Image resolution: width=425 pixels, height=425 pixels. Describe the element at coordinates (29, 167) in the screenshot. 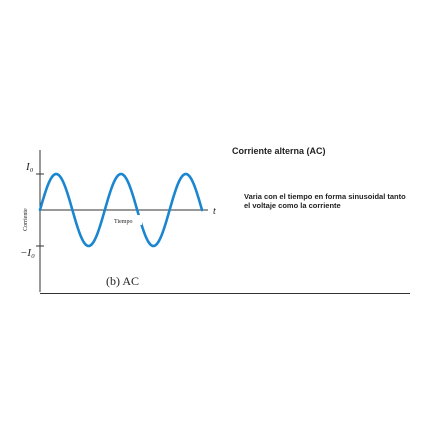

I see `positive-peak-label: I₀` at that location.